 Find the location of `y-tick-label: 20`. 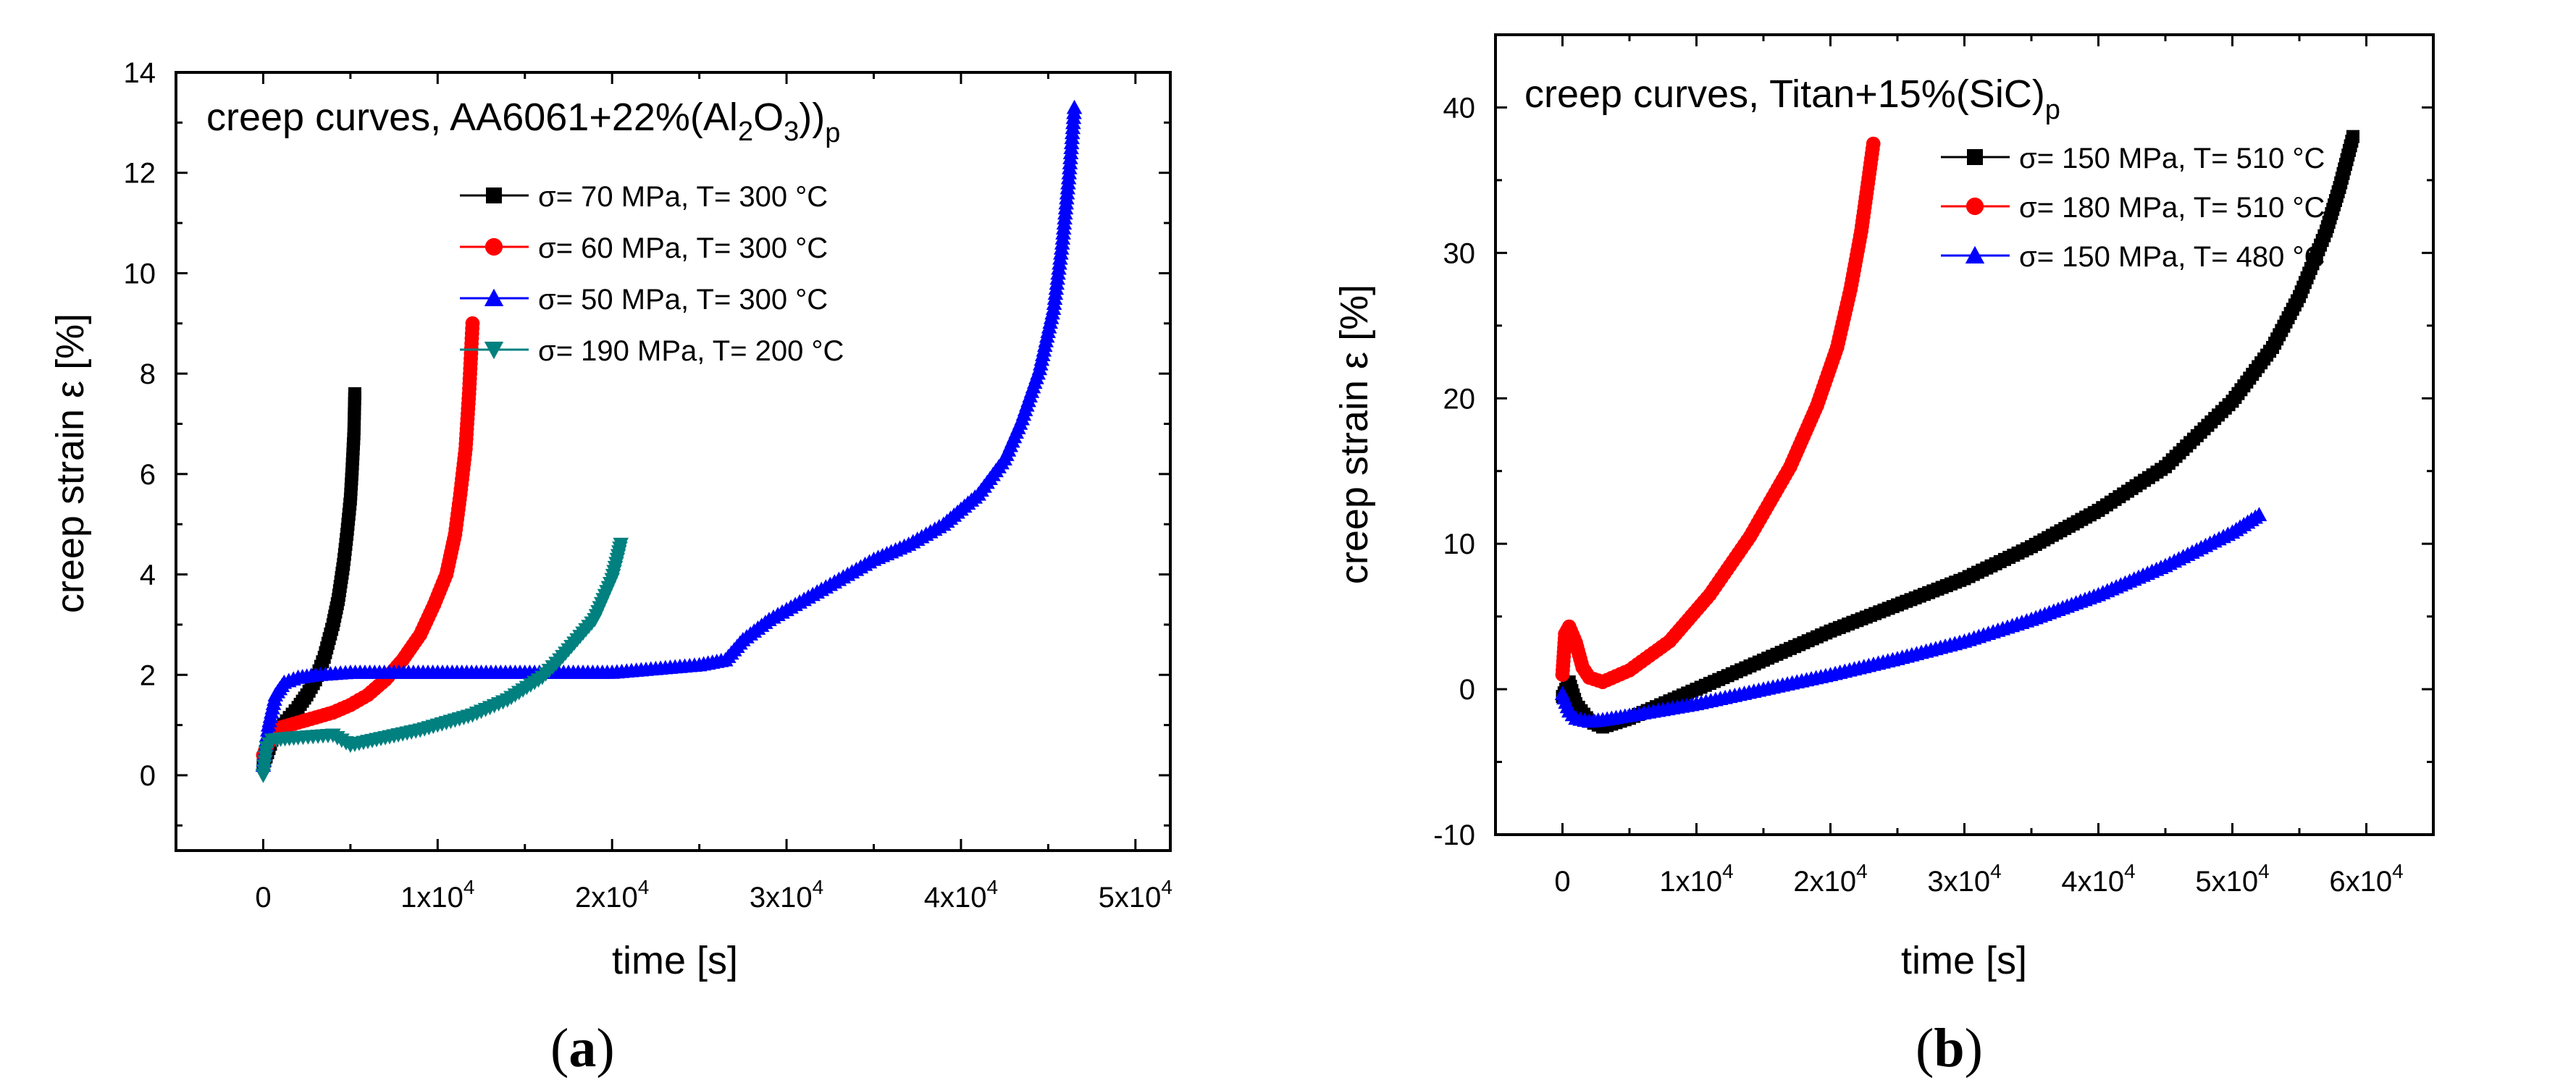

y-tick-label: 20 is located at coordinates (1459, 399).